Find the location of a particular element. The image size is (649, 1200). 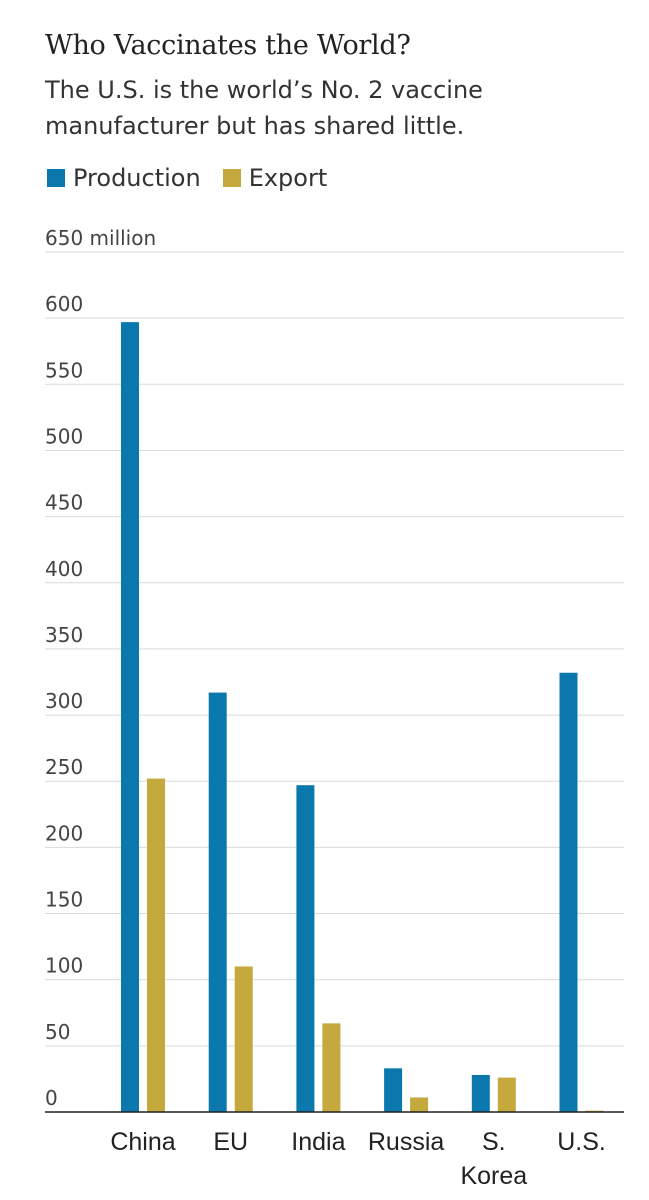

y-tick-label: 400 is located at coordinates (64, 569).